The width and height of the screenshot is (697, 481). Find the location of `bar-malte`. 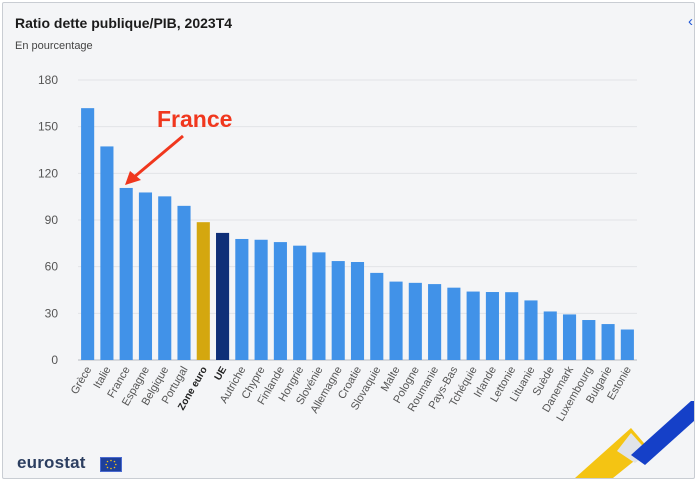

bar-malte is located at coordinates (396, 320).